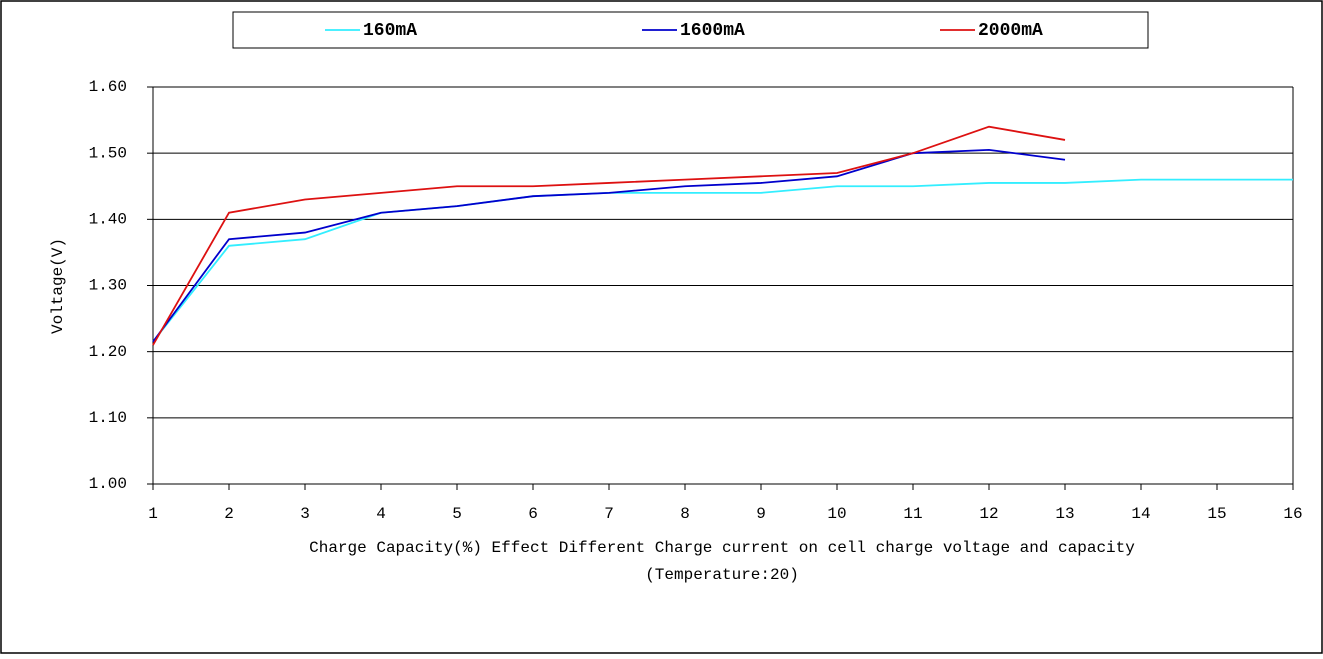 Image resolution: width=1323 pixels, height=659 pixels. Describe the element at coordinates (1292, 514) in the screenshot. I see `x-tick-label: 16` at that location.